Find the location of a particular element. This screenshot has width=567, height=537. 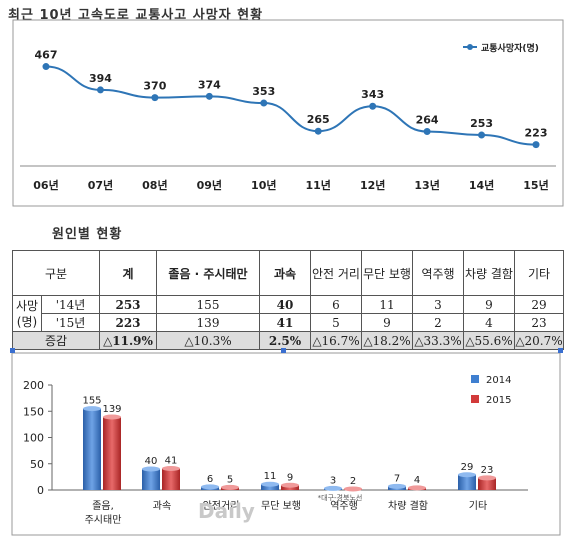

table-cell: 5 is located at coordinates (336, 322).